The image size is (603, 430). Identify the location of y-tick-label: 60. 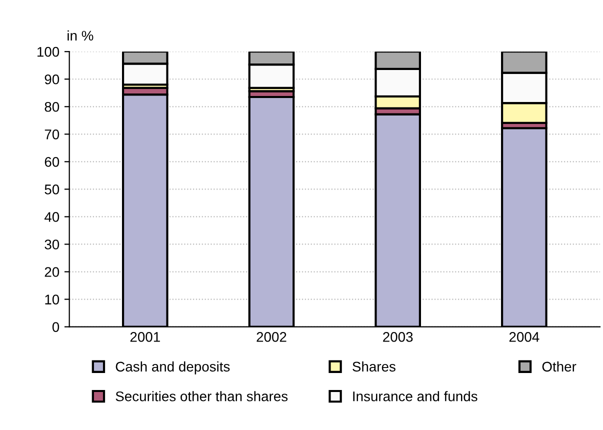
(52, 162).